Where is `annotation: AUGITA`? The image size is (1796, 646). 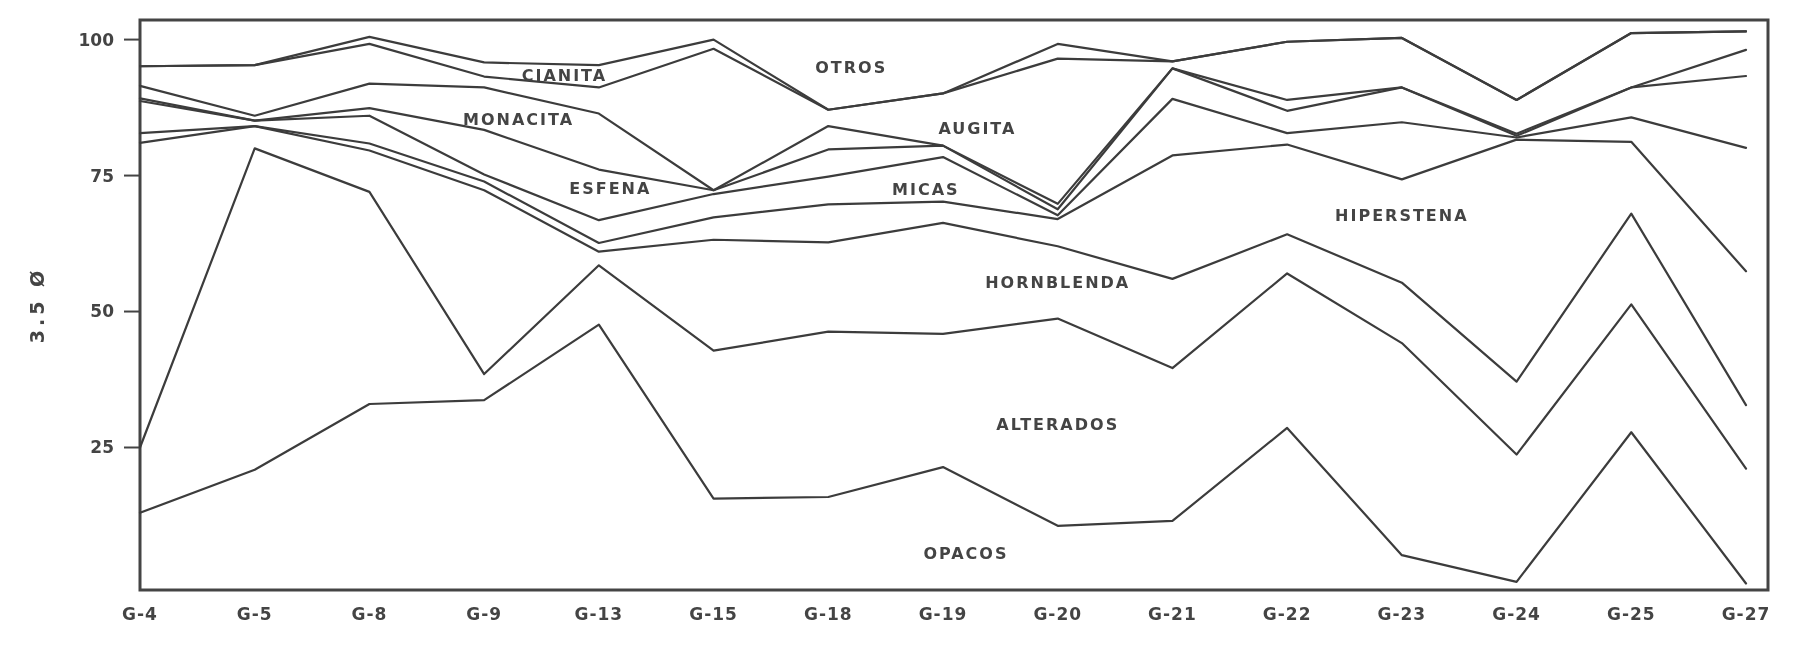
annotation: AUGITA is located at coordinates (977, 128).